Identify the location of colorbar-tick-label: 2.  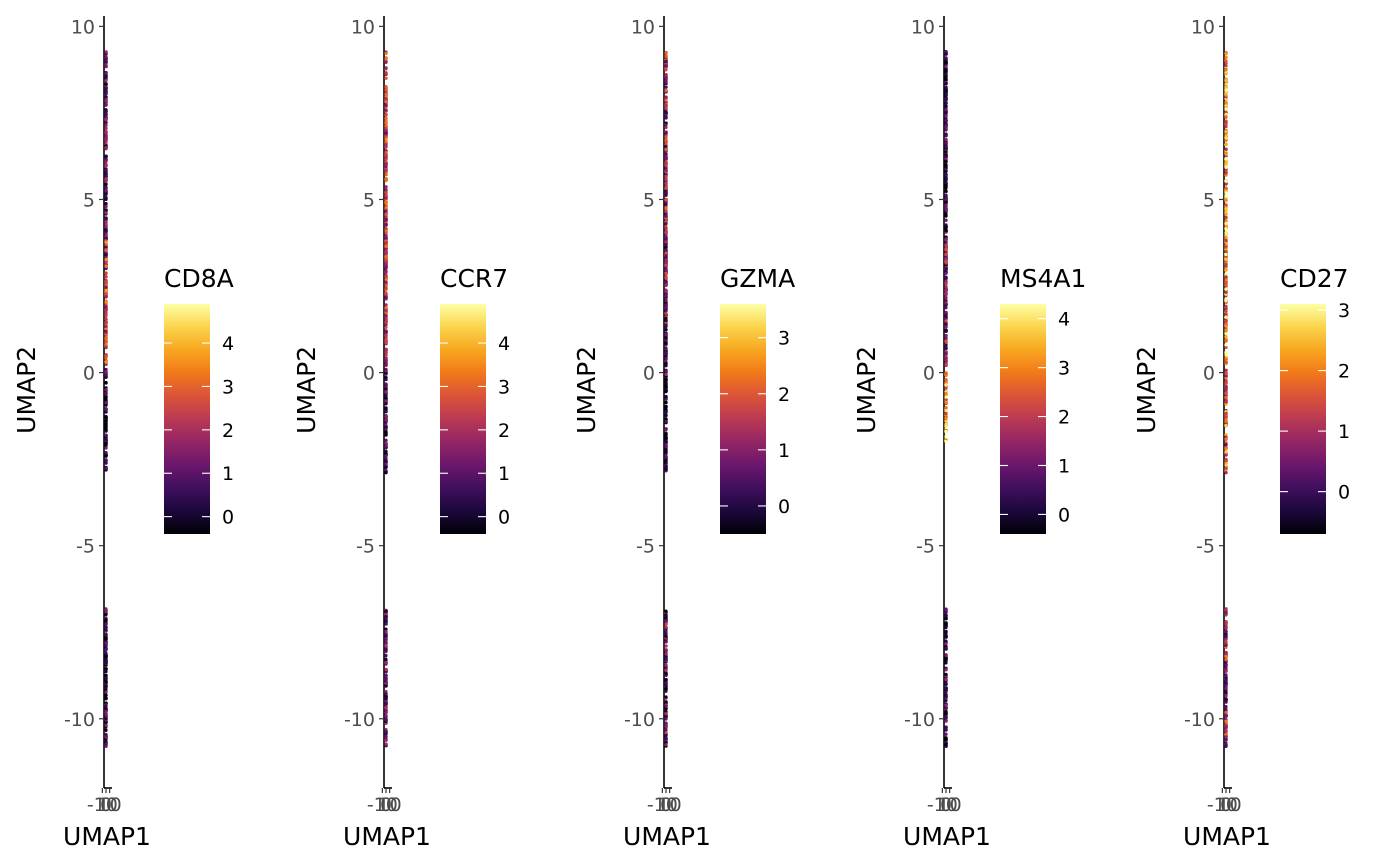
(504, 431).